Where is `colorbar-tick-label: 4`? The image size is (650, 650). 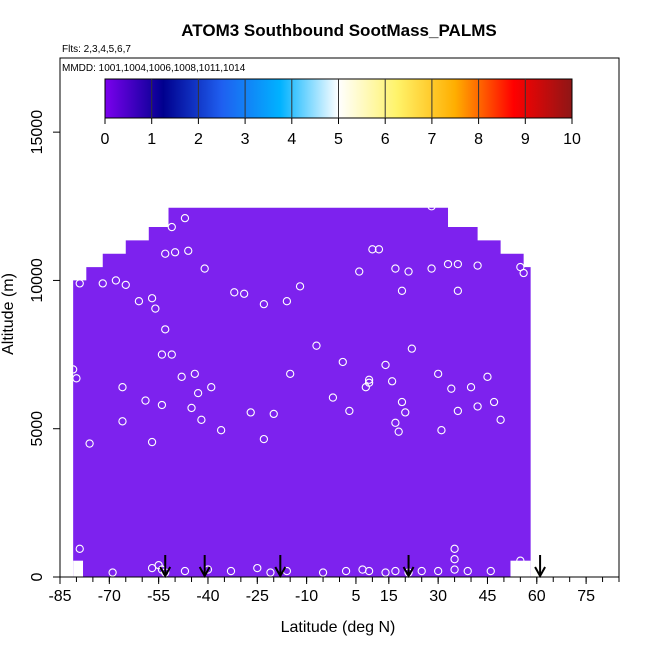 colorbar-tick-label: 4 is located at coordinates (291, 139).